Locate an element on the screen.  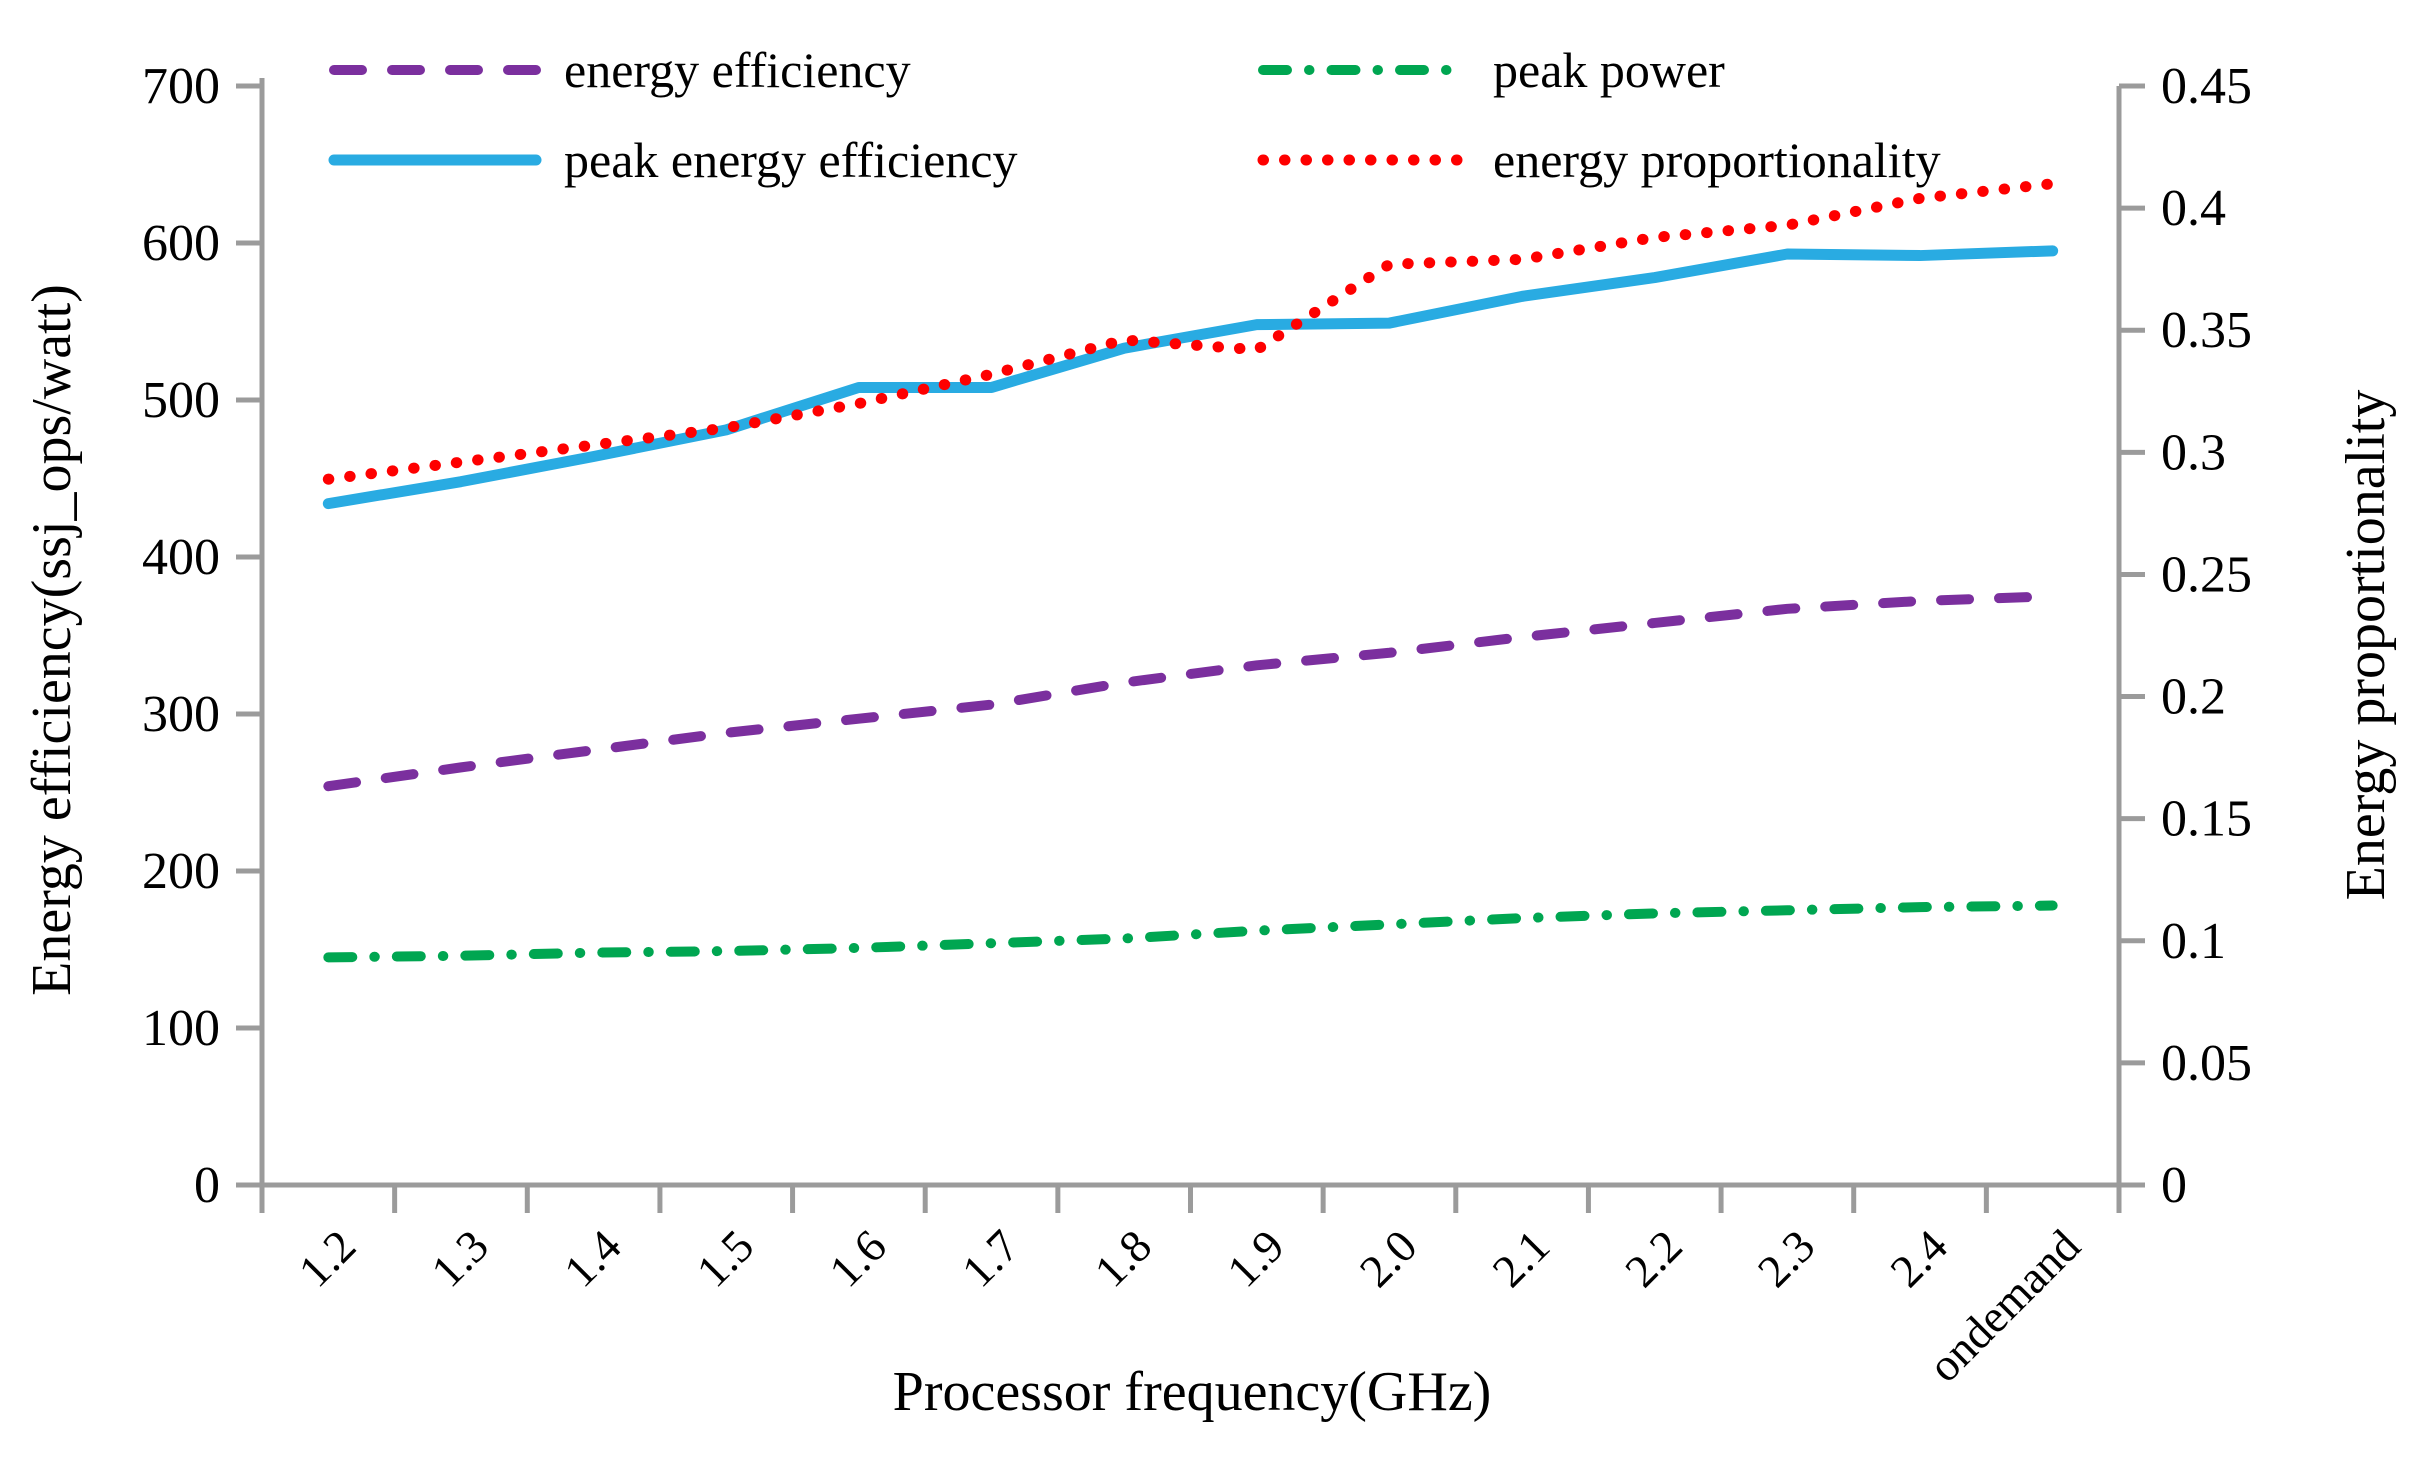
x-tick-label: 1.3 is located at coordinates (459, 1258).